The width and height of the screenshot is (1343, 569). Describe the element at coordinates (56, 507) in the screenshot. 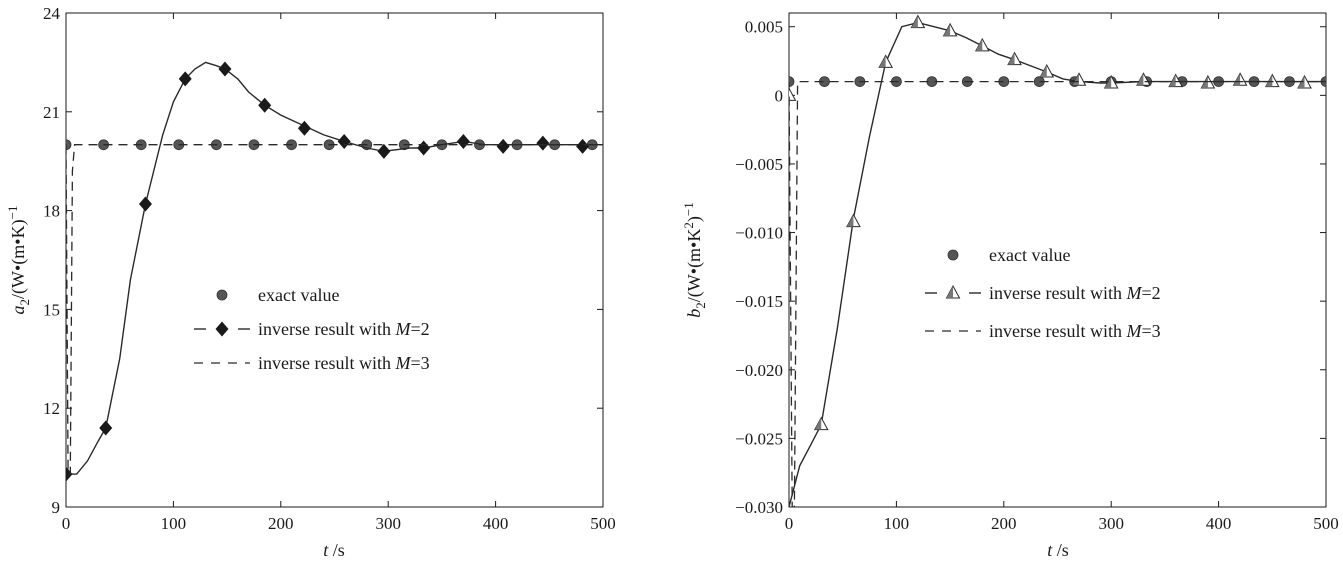

I see `y-tick-label: 9` at that location.